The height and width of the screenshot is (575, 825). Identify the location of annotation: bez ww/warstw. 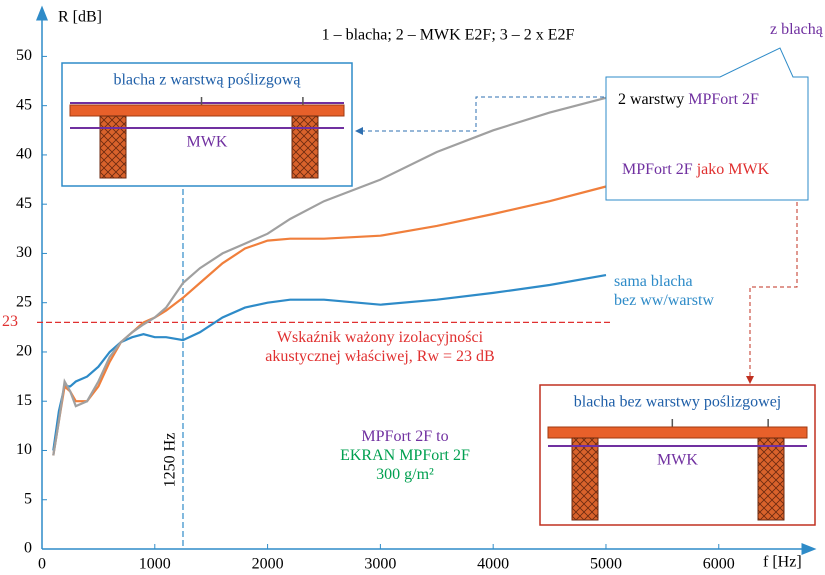
(664, 300).